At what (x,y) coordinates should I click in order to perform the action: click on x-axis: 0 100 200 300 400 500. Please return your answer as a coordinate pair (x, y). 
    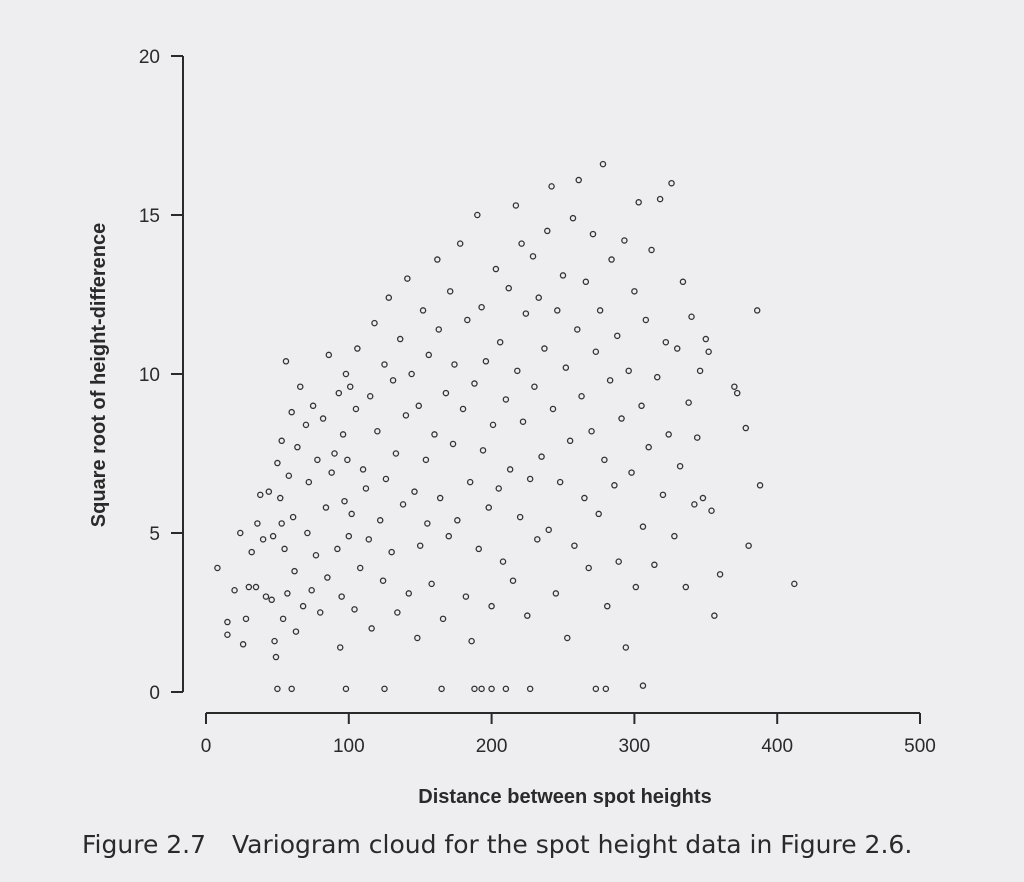
    Looking at the image, I should click on (568, 734).